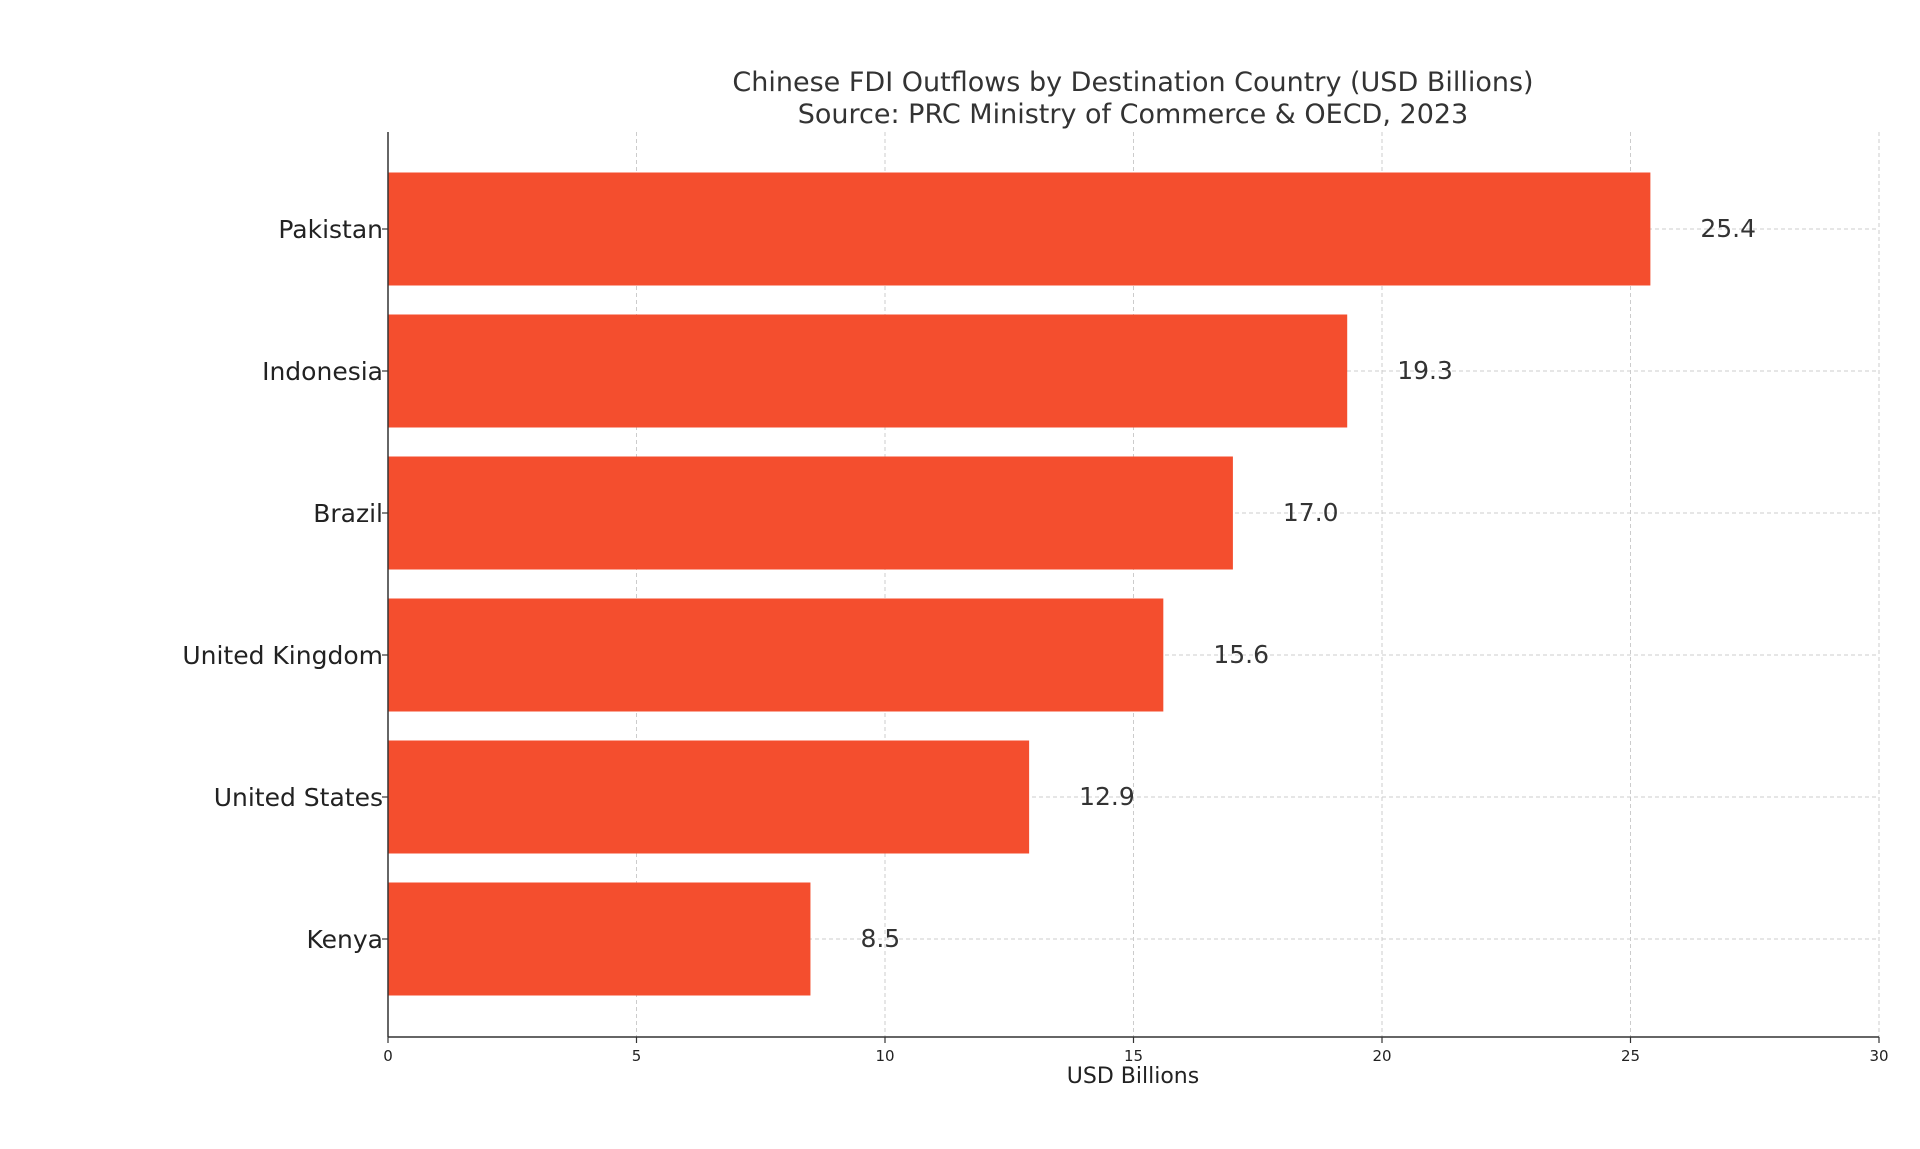  Describe the element at coordinates (884, 1056) in the screenshot. I see `x-tick-label: 10` at that location.